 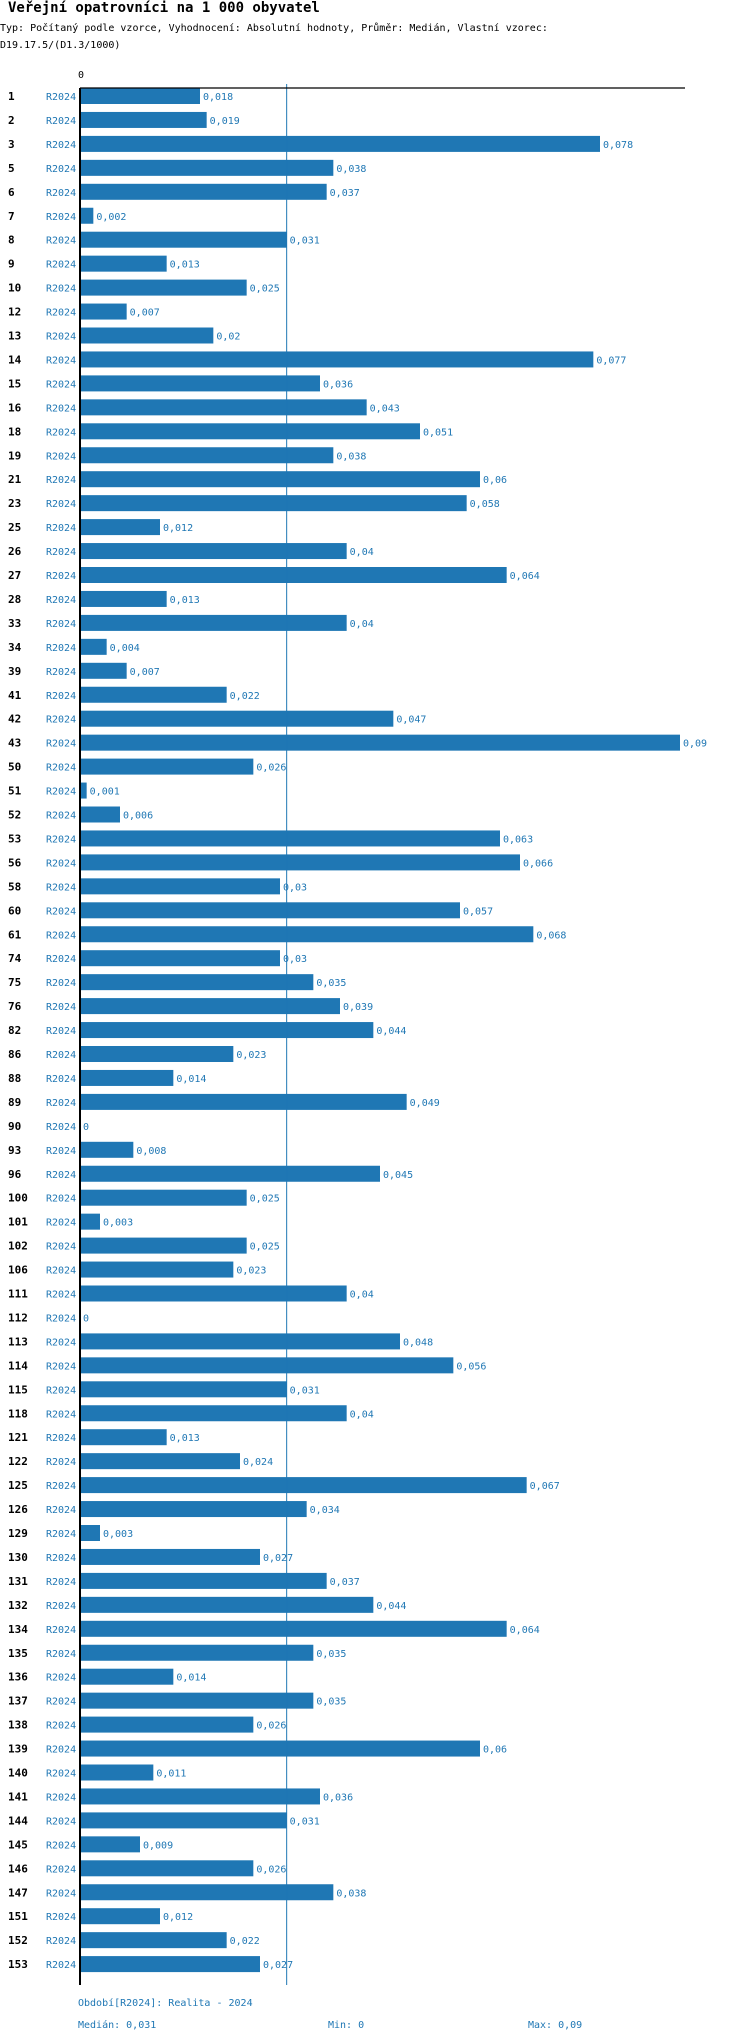 I want to click on row-number: 7, so click(x=11, y=216).